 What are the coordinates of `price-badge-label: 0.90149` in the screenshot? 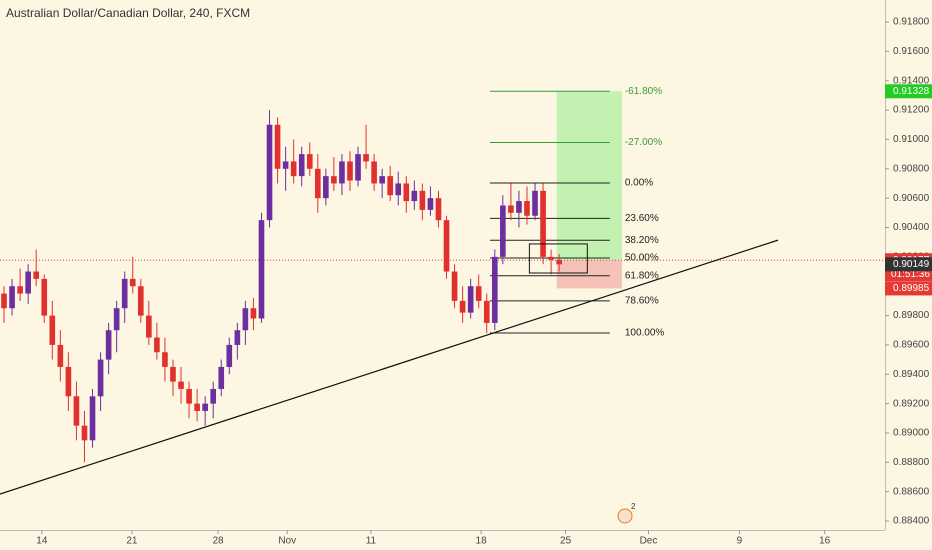 It's located at (911, 264).